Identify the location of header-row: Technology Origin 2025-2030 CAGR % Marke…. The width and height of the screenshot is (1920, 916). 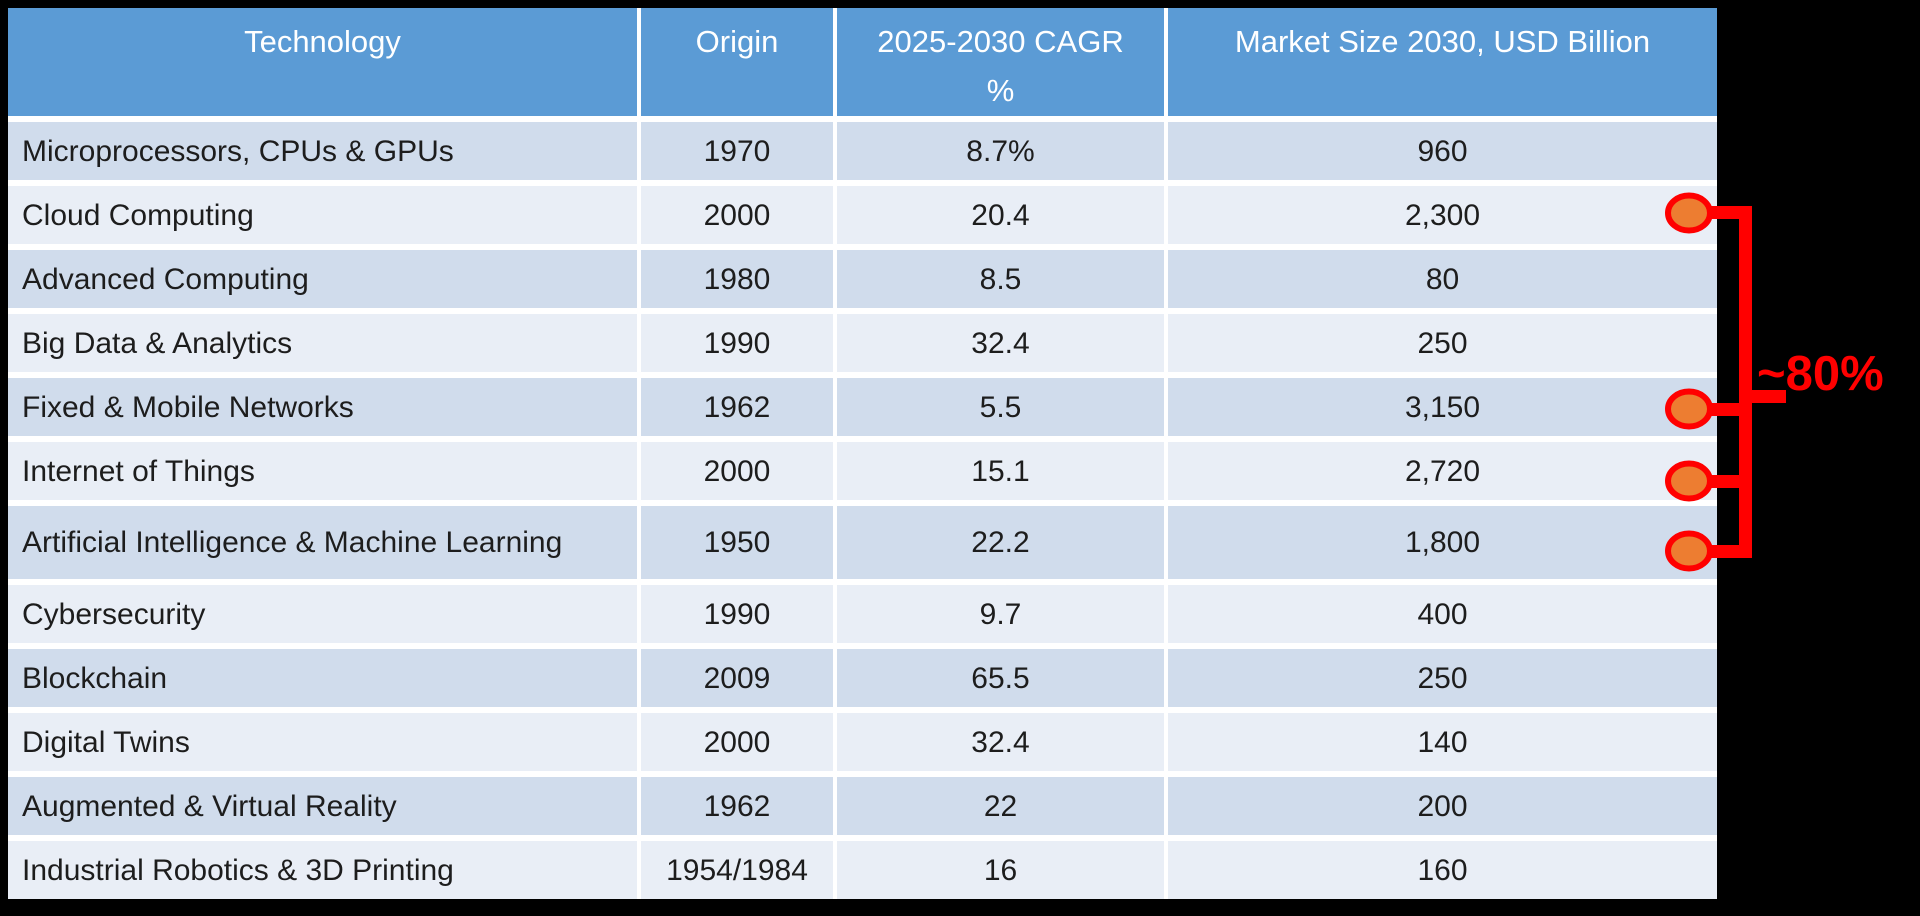
(862, 62).